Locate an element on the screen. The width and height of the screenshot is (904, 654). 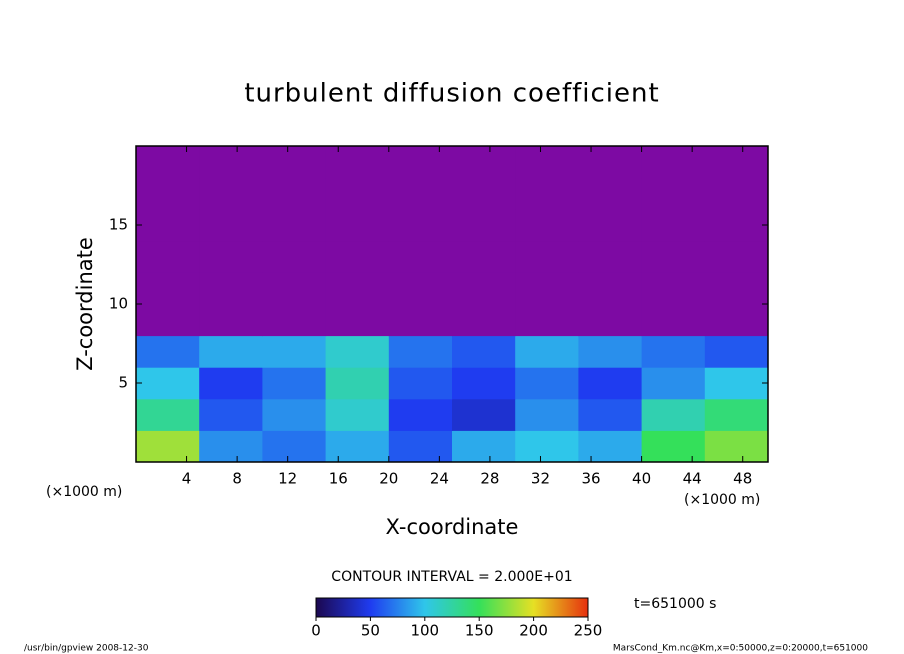
colorbar-tick-label: 50 is located at coordinates (370, 631).